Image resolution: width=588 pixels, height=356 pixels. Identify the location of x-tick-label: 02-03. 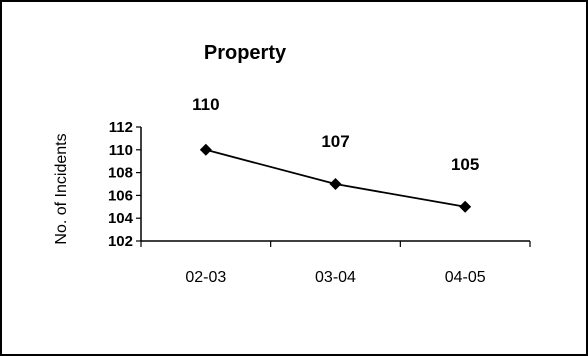
(205, 277).